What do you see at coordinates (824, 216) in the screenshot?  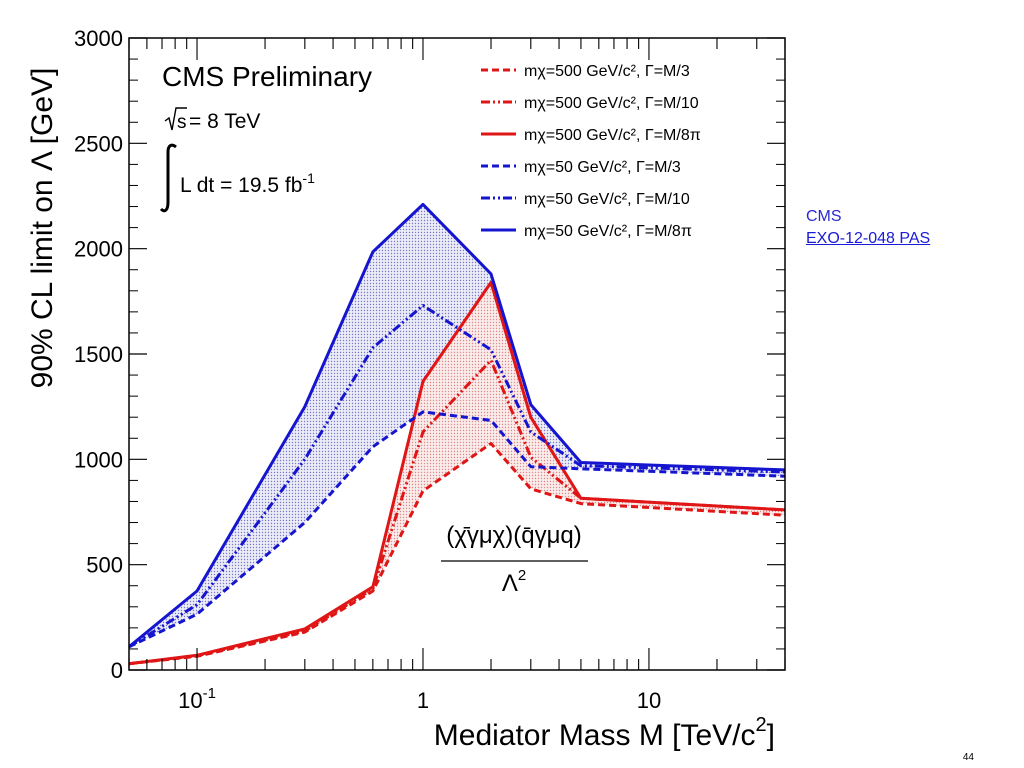 I see `org-label: CMS` at bounding box center [824, 216].